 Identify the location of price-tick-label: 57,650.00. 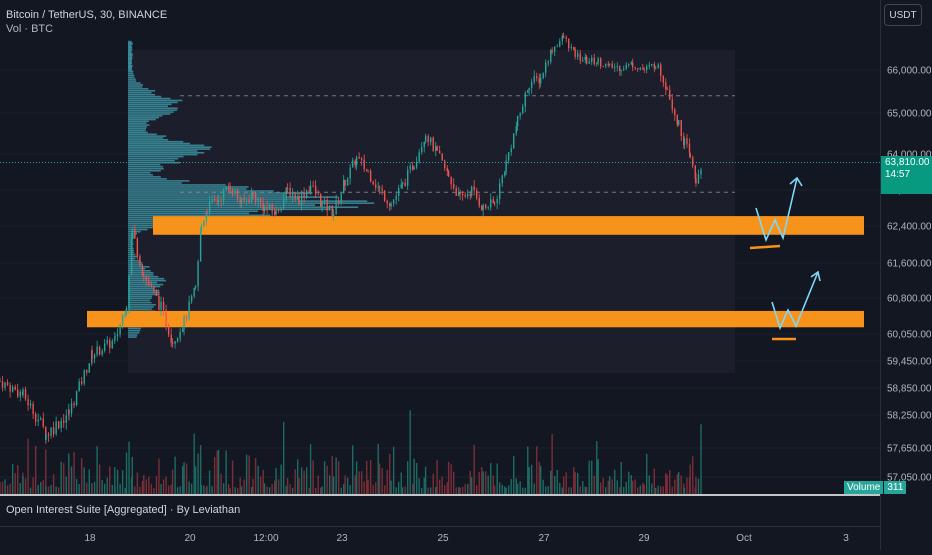
(909, 449).